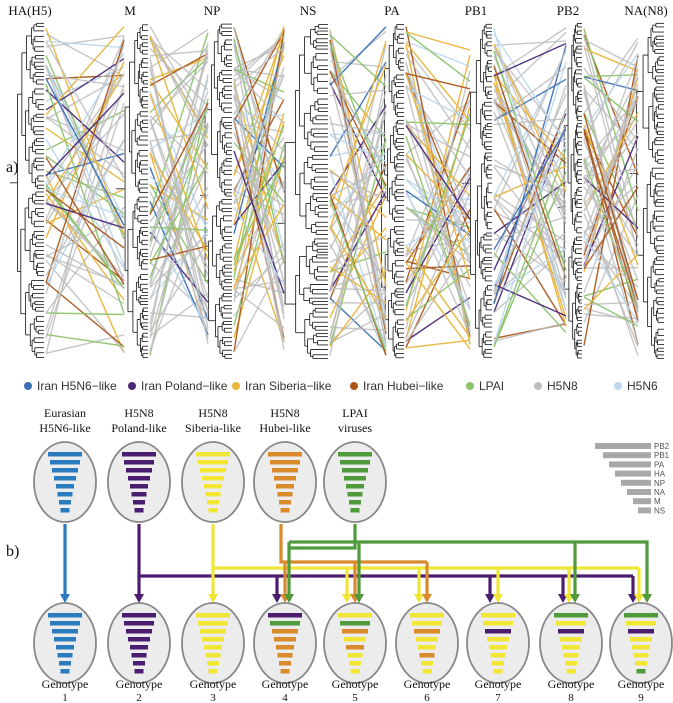 The width and height of the screenshot is (673, 703). What do you see at coordinates (392, 10) in the screenshot?
I see `segment-label: PA` at bounding box center [392, 10].